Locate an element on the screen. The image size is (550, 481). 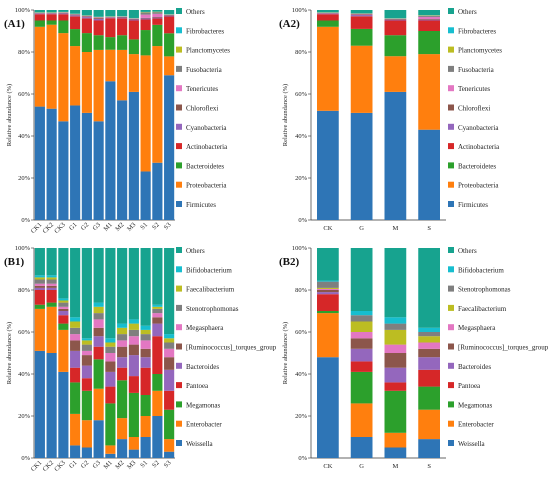
legend-label-bacteroidetes: Bacteroidetes is located at coordinates (205, 166).